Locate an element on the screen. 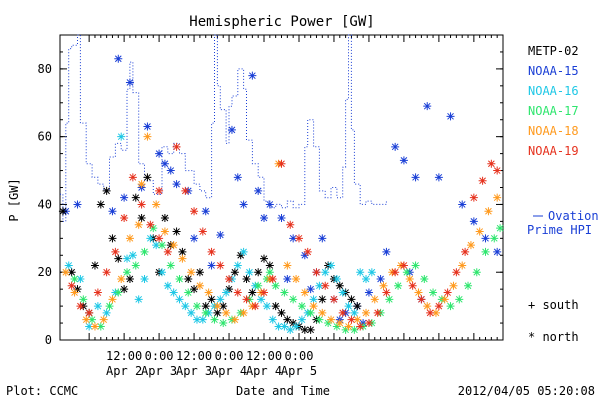 The image size is (600, 400). y-tick-label: 80 is located at coordinates (45, 69).